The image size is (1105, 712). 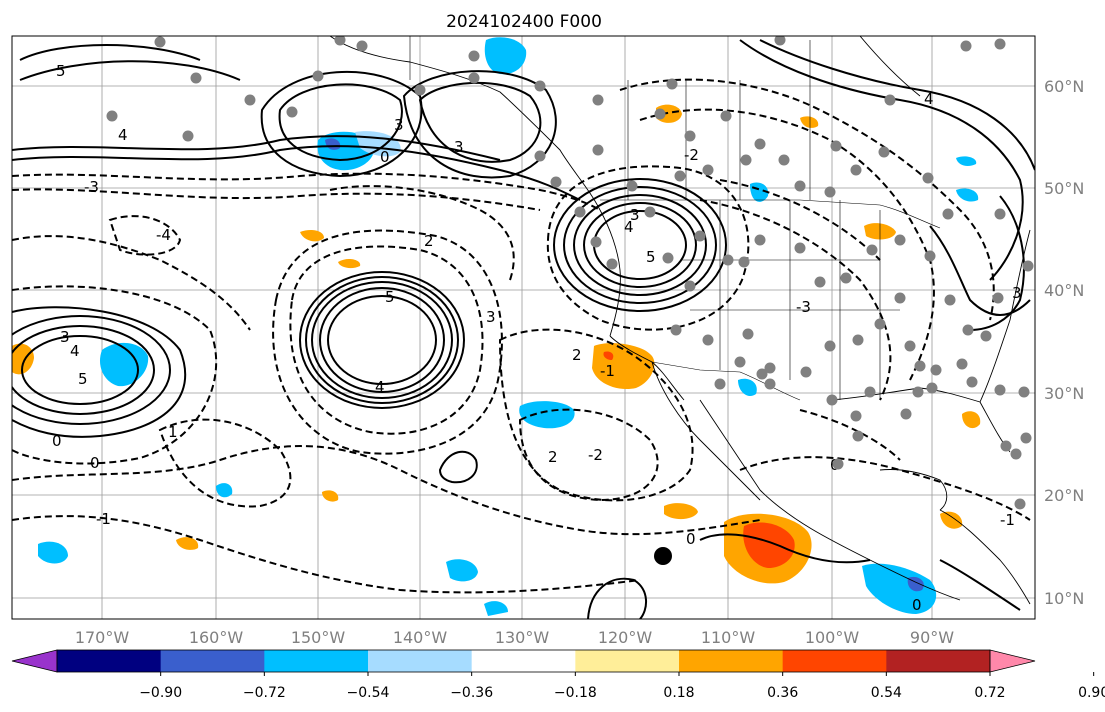 I want to click on colorbar, so click(x=523, y=661).